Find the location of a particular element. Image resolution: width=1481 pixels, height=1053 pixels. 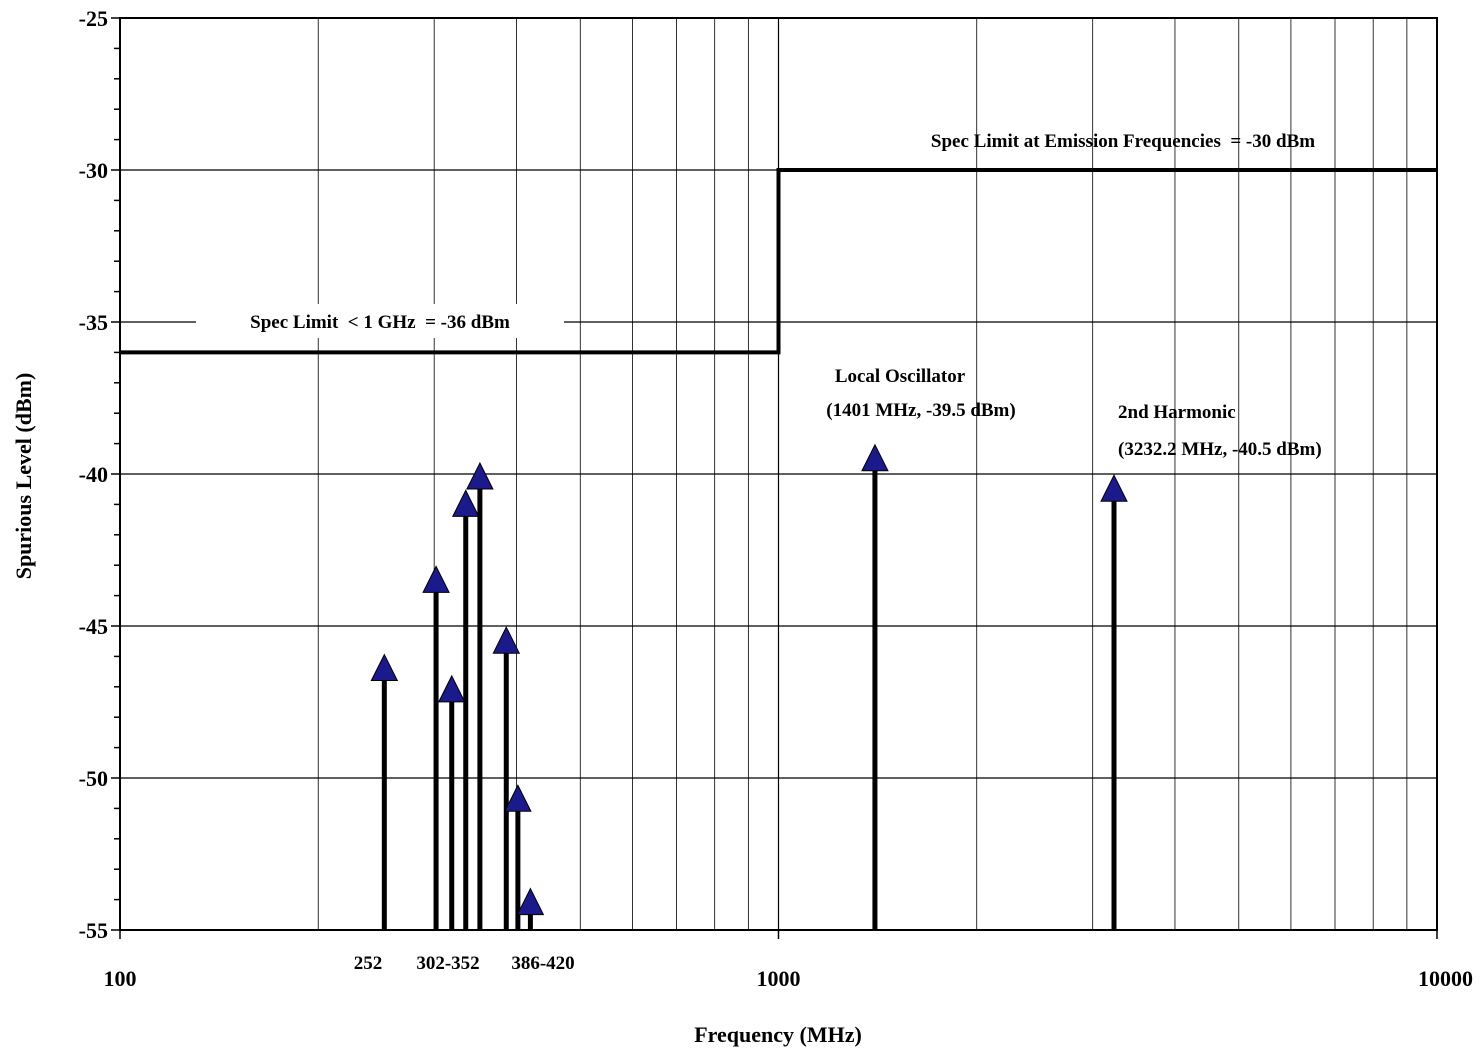

freq-label-302-352: 302-352 is located at coordinates (447, 963).